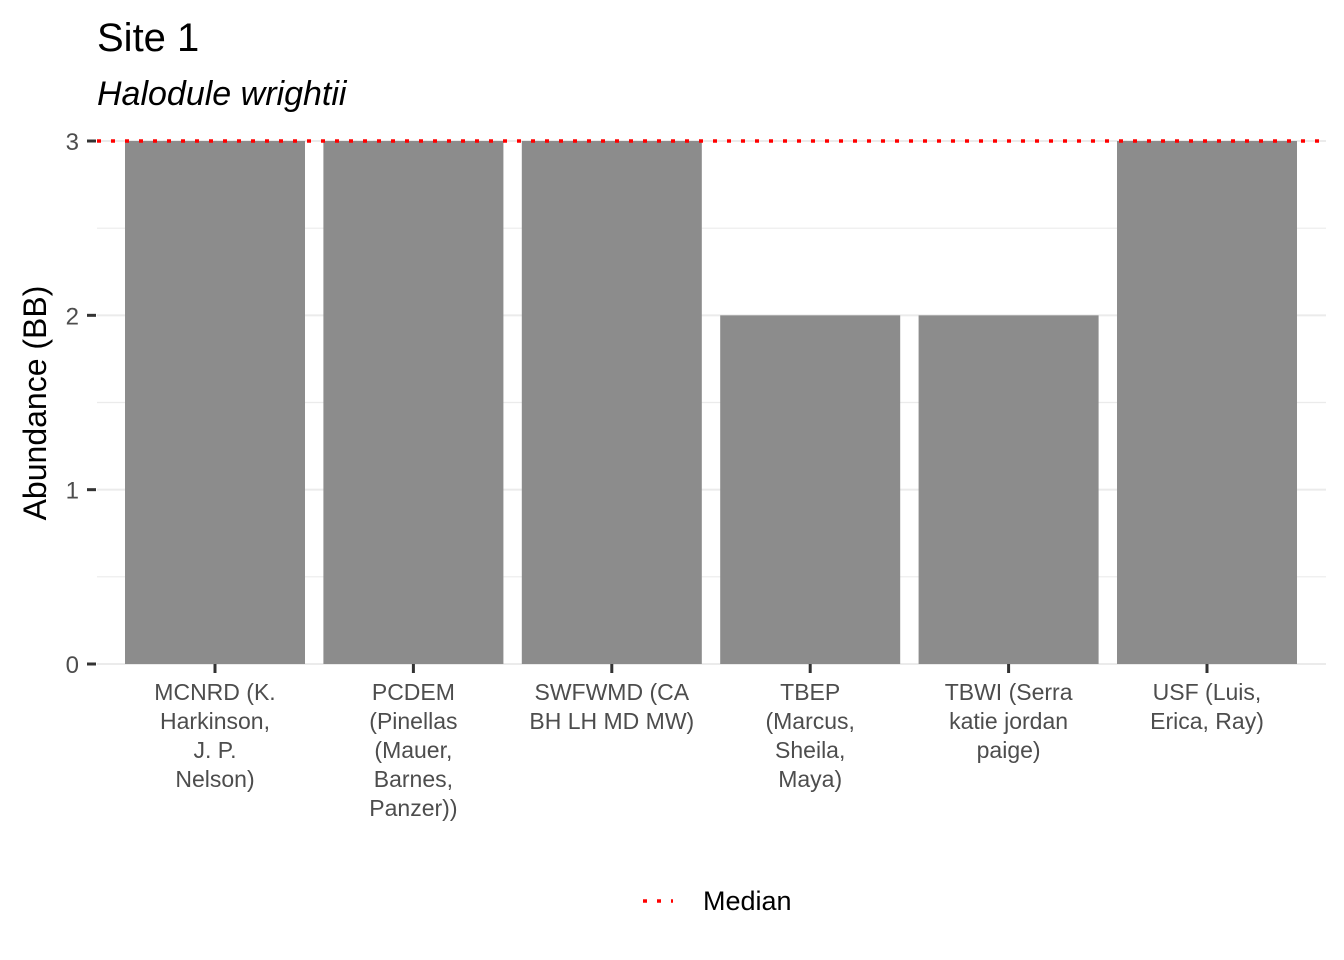 This screenshot has width=1344, height=960. Describe the element at coordinates (72, 665) in the screenshot. I see `y-tick-label: 0` at that location.